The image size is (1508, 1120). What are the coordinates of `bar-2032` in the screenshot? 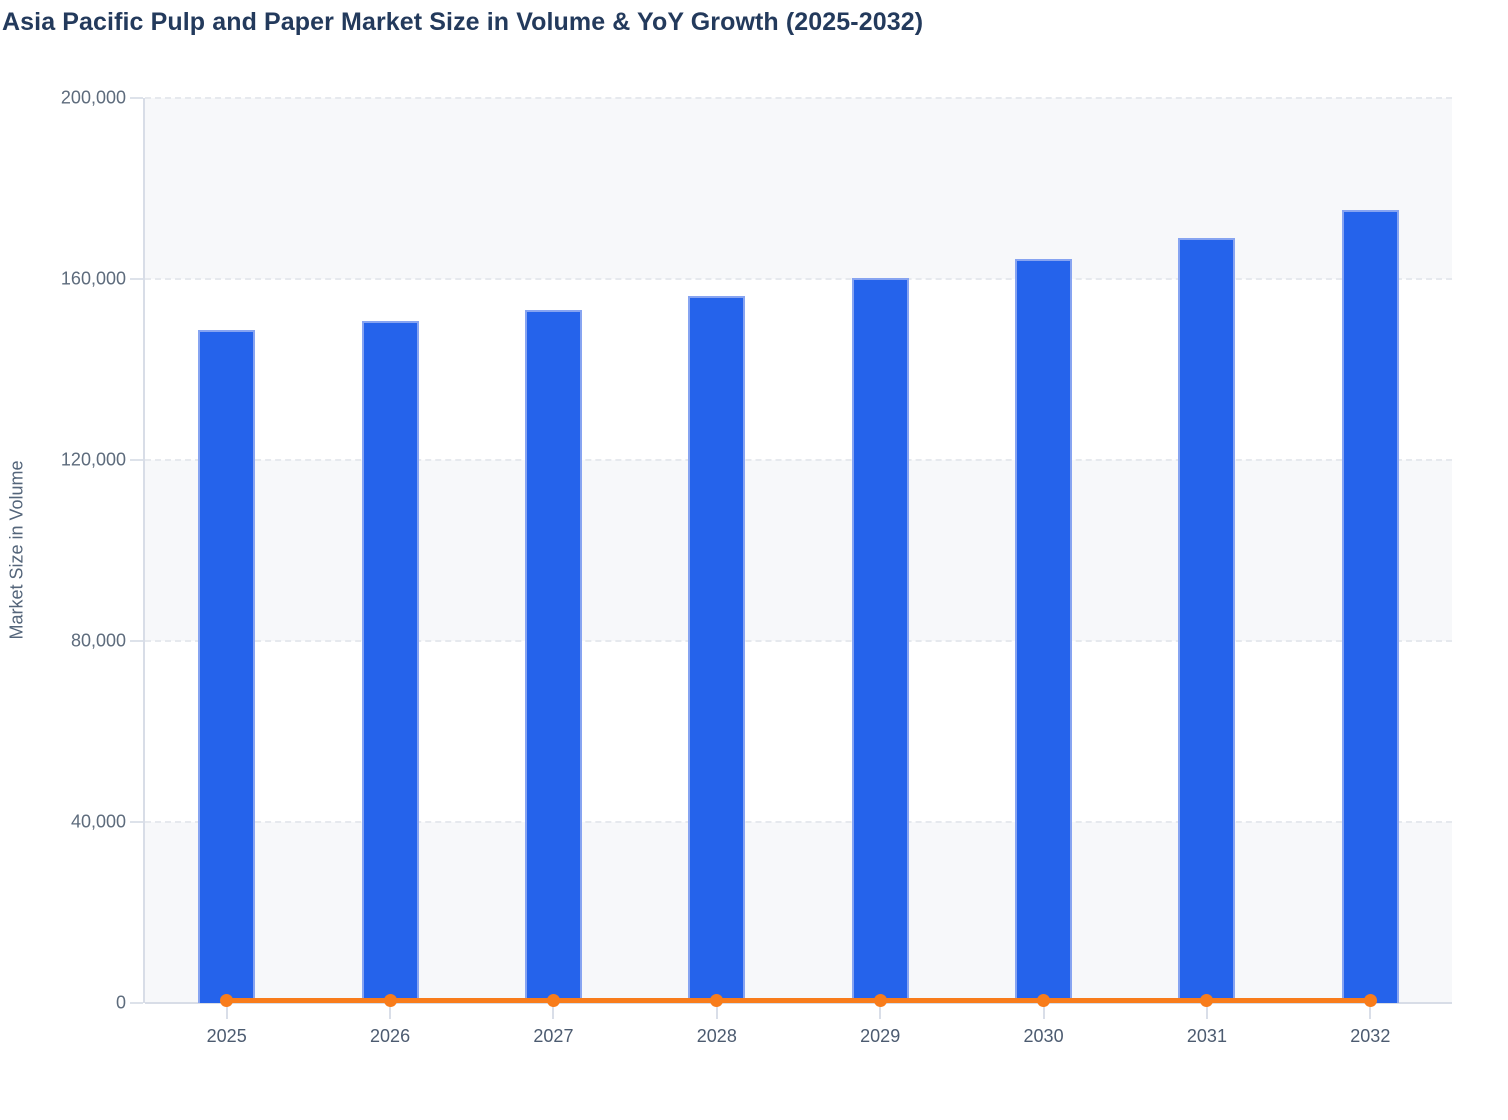 It's located at (1370, 606).